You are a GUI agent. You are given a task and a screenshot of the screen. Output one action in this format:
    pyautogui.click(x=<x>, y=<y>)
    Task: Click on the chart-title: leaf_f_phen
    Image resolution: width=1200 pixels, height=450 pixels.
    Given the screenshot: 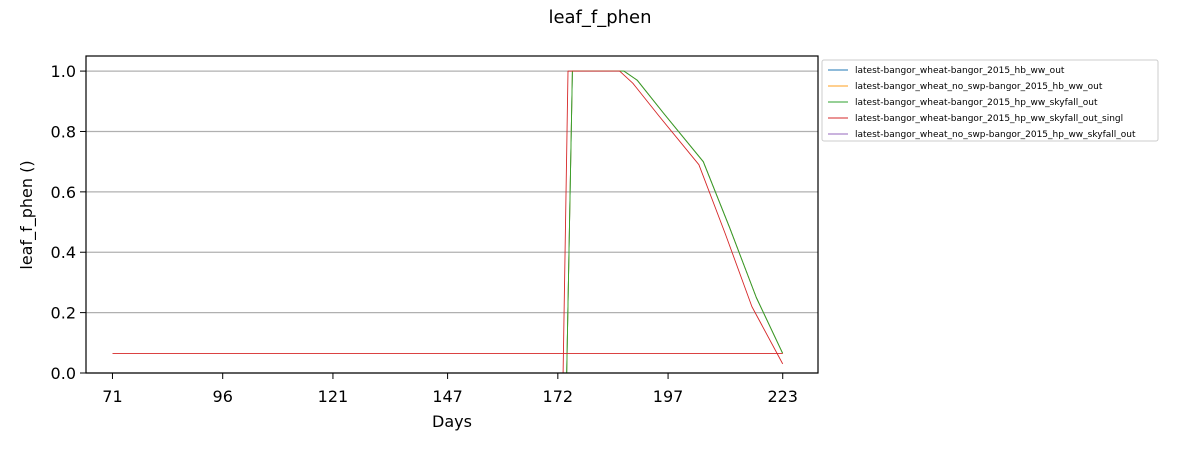 What is the action you would take?
    pyautogui.click(x=599, y=17)
    